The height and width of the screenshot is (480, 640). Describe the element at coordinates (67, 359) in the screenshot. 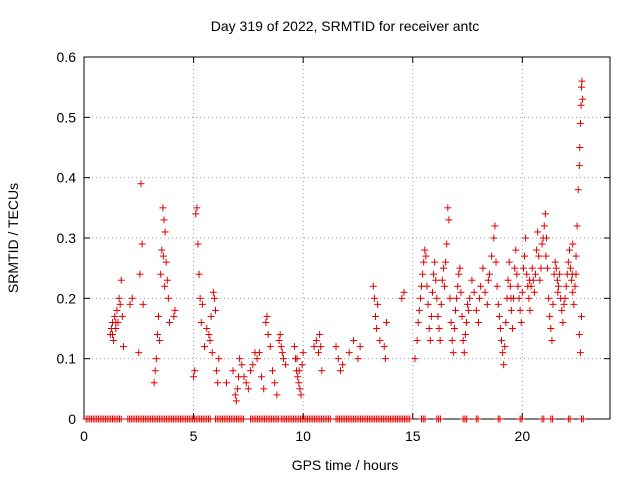

I see `y-tick-label: 0.1` at that location.